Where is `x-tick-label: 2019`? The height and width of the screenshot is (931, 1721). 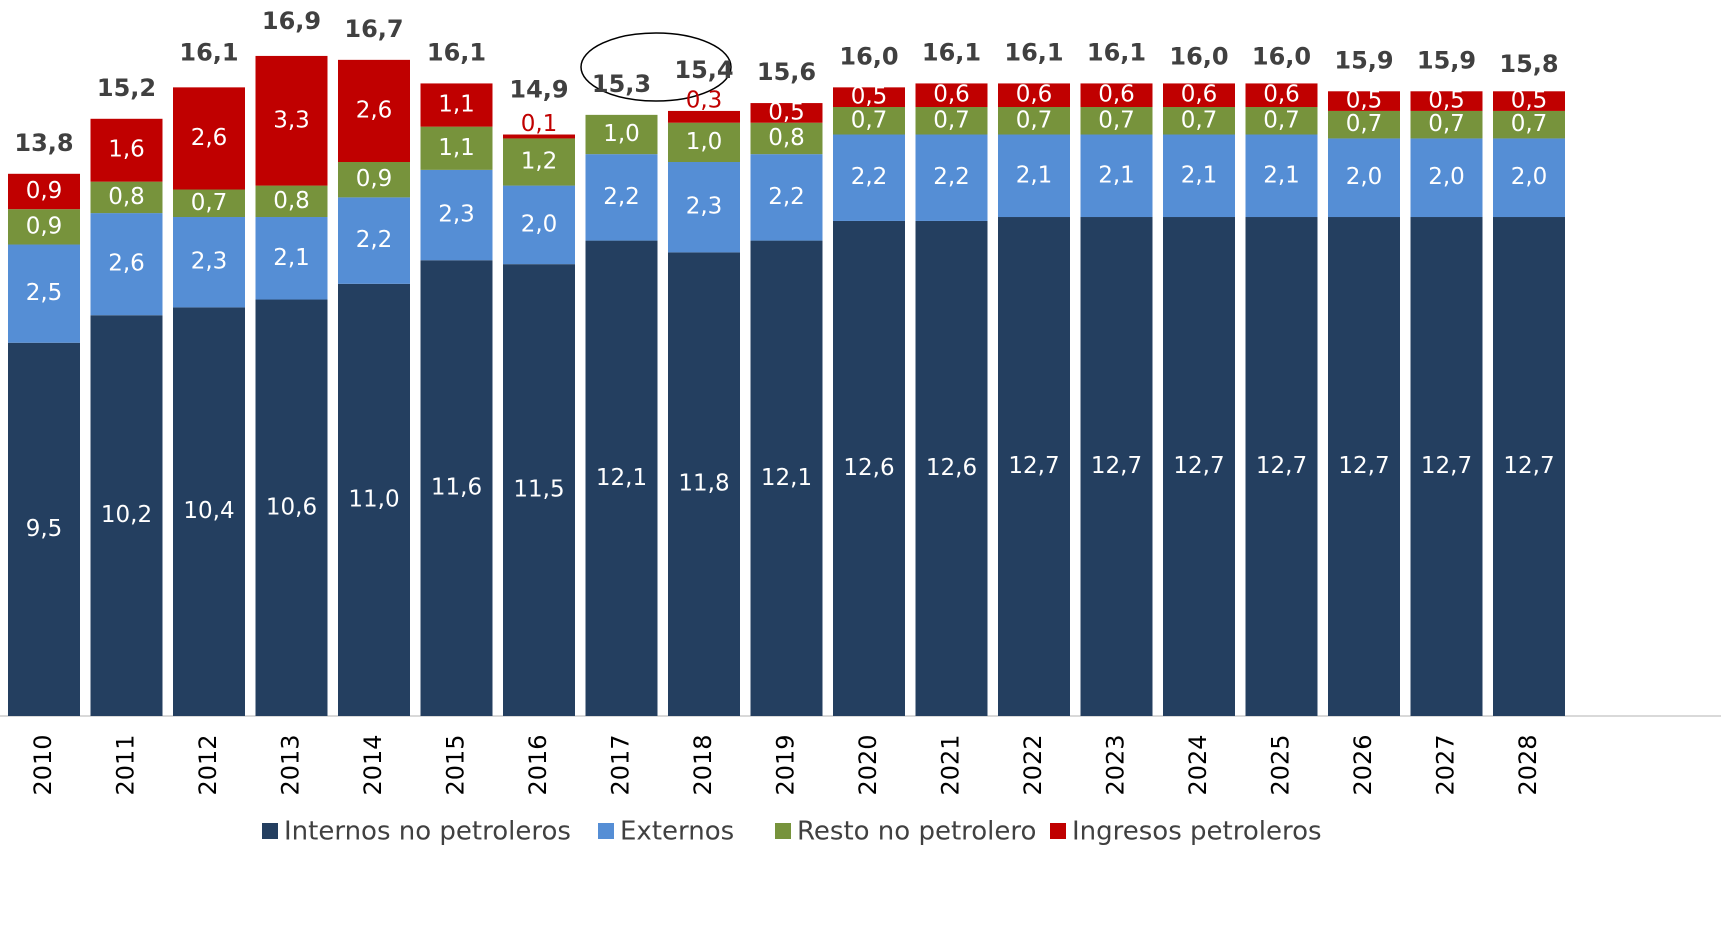 x-tick-label: 2019 is located at coordinates (786, 764).